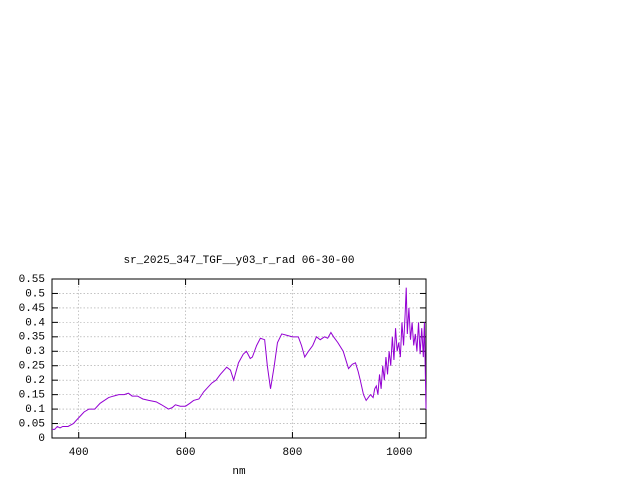 The width and height of the screenshot is (640, 480). I want to click on y-tick-label: 0.3, so click(35, 352).